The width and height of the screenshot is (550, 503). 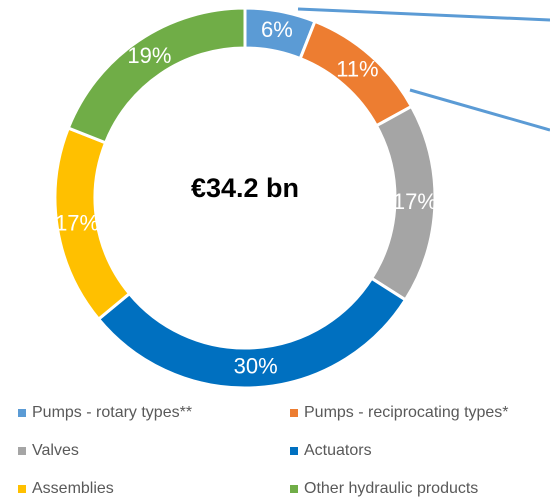 What do you see at coordinates (73, 488) in the screenshot?
I see `legend-label: Assemblies` at bounding box center [73, 488].